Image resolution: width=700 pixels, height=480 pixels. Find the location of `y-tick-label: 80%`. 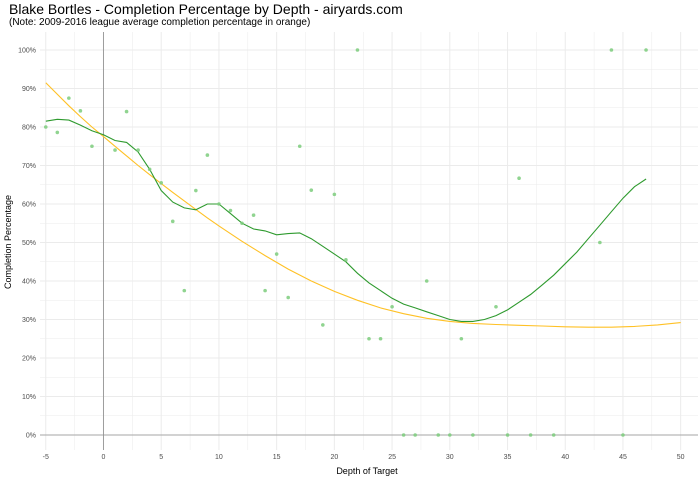

y-tick-label: 80% is located at coordinates (29, 128).